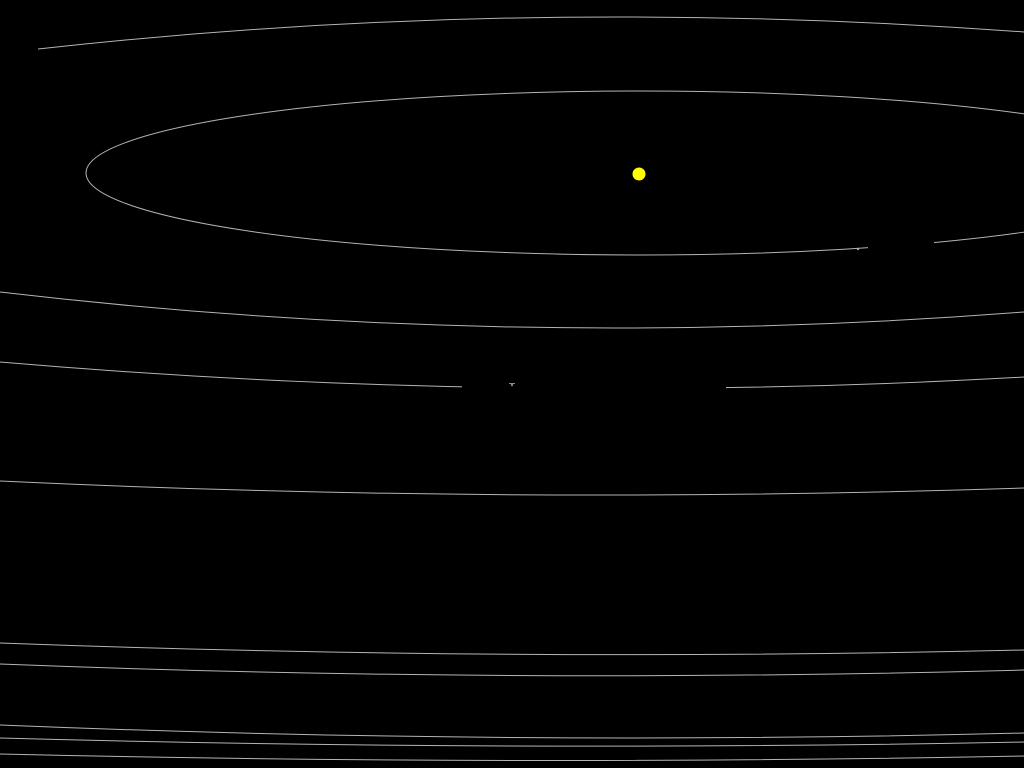  I want to click on orbit-gap-inner, so click(901, 245).